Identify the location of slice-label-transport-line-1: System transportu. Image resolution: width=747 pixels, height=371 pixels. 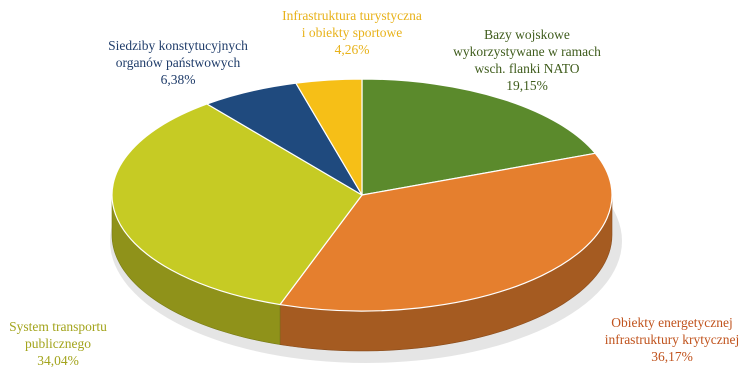
(58, 326).